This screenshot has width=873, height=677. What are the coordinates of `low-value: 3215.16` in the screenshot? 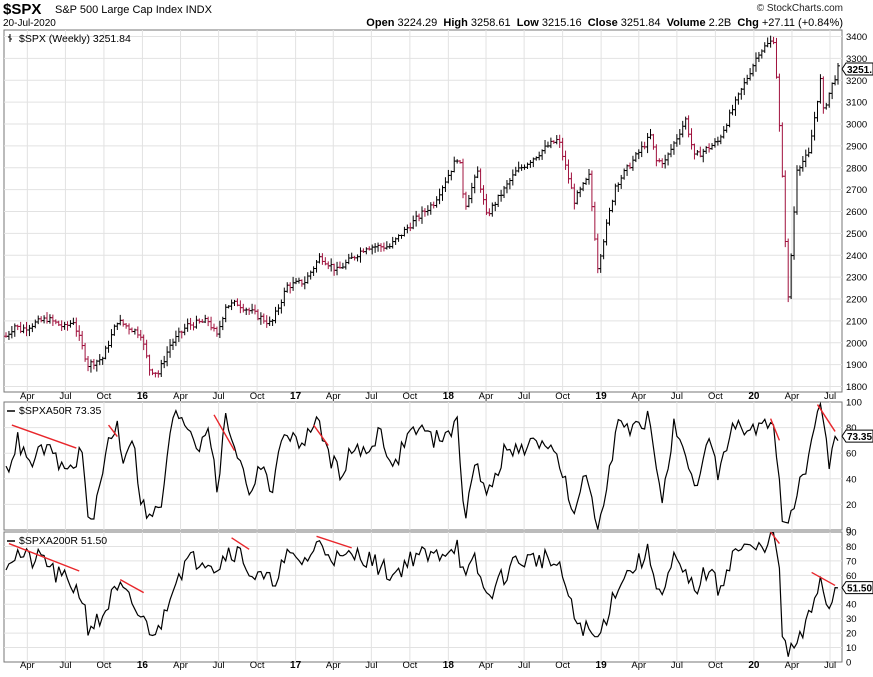 It's located at (561, 23).